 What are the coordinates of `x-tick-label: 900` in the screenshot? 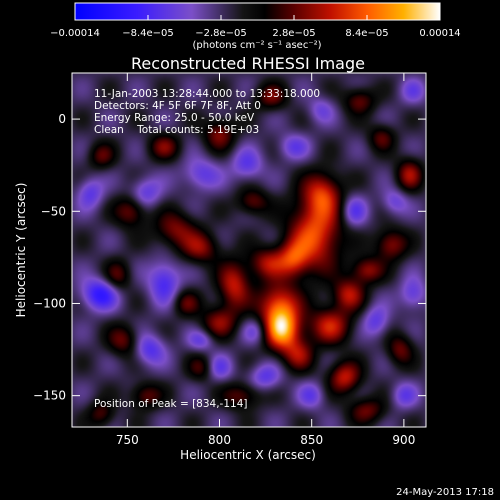 It's located at (403, 440).